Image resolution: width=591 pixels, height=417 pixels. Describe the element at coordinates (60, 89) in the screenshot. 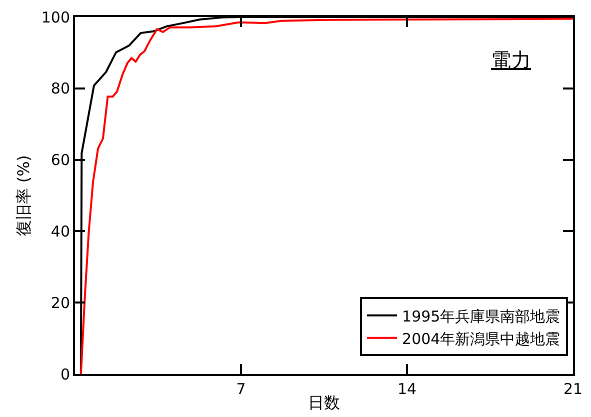

I see `y-tick-label: 80` at that location.